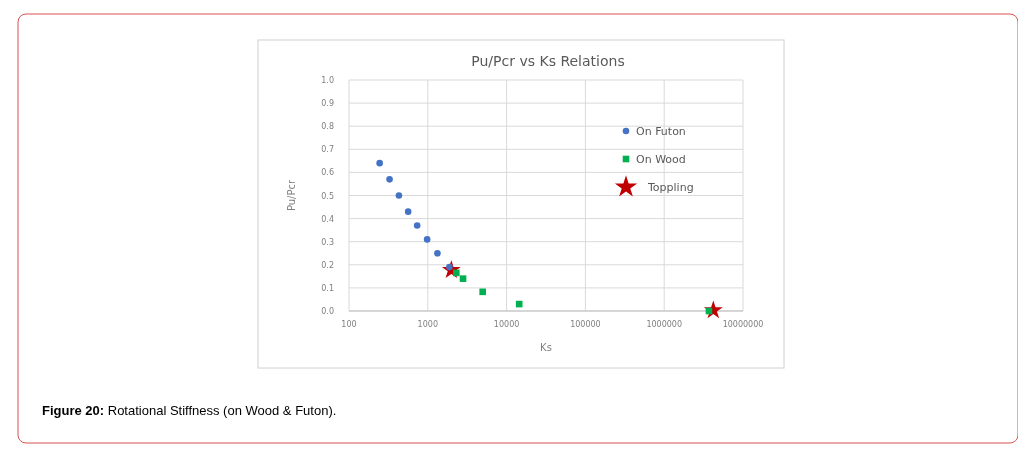 The height and width of the screenshot is (457, 1034). I want to click on x-tick-label: 100, so click(349, 324).